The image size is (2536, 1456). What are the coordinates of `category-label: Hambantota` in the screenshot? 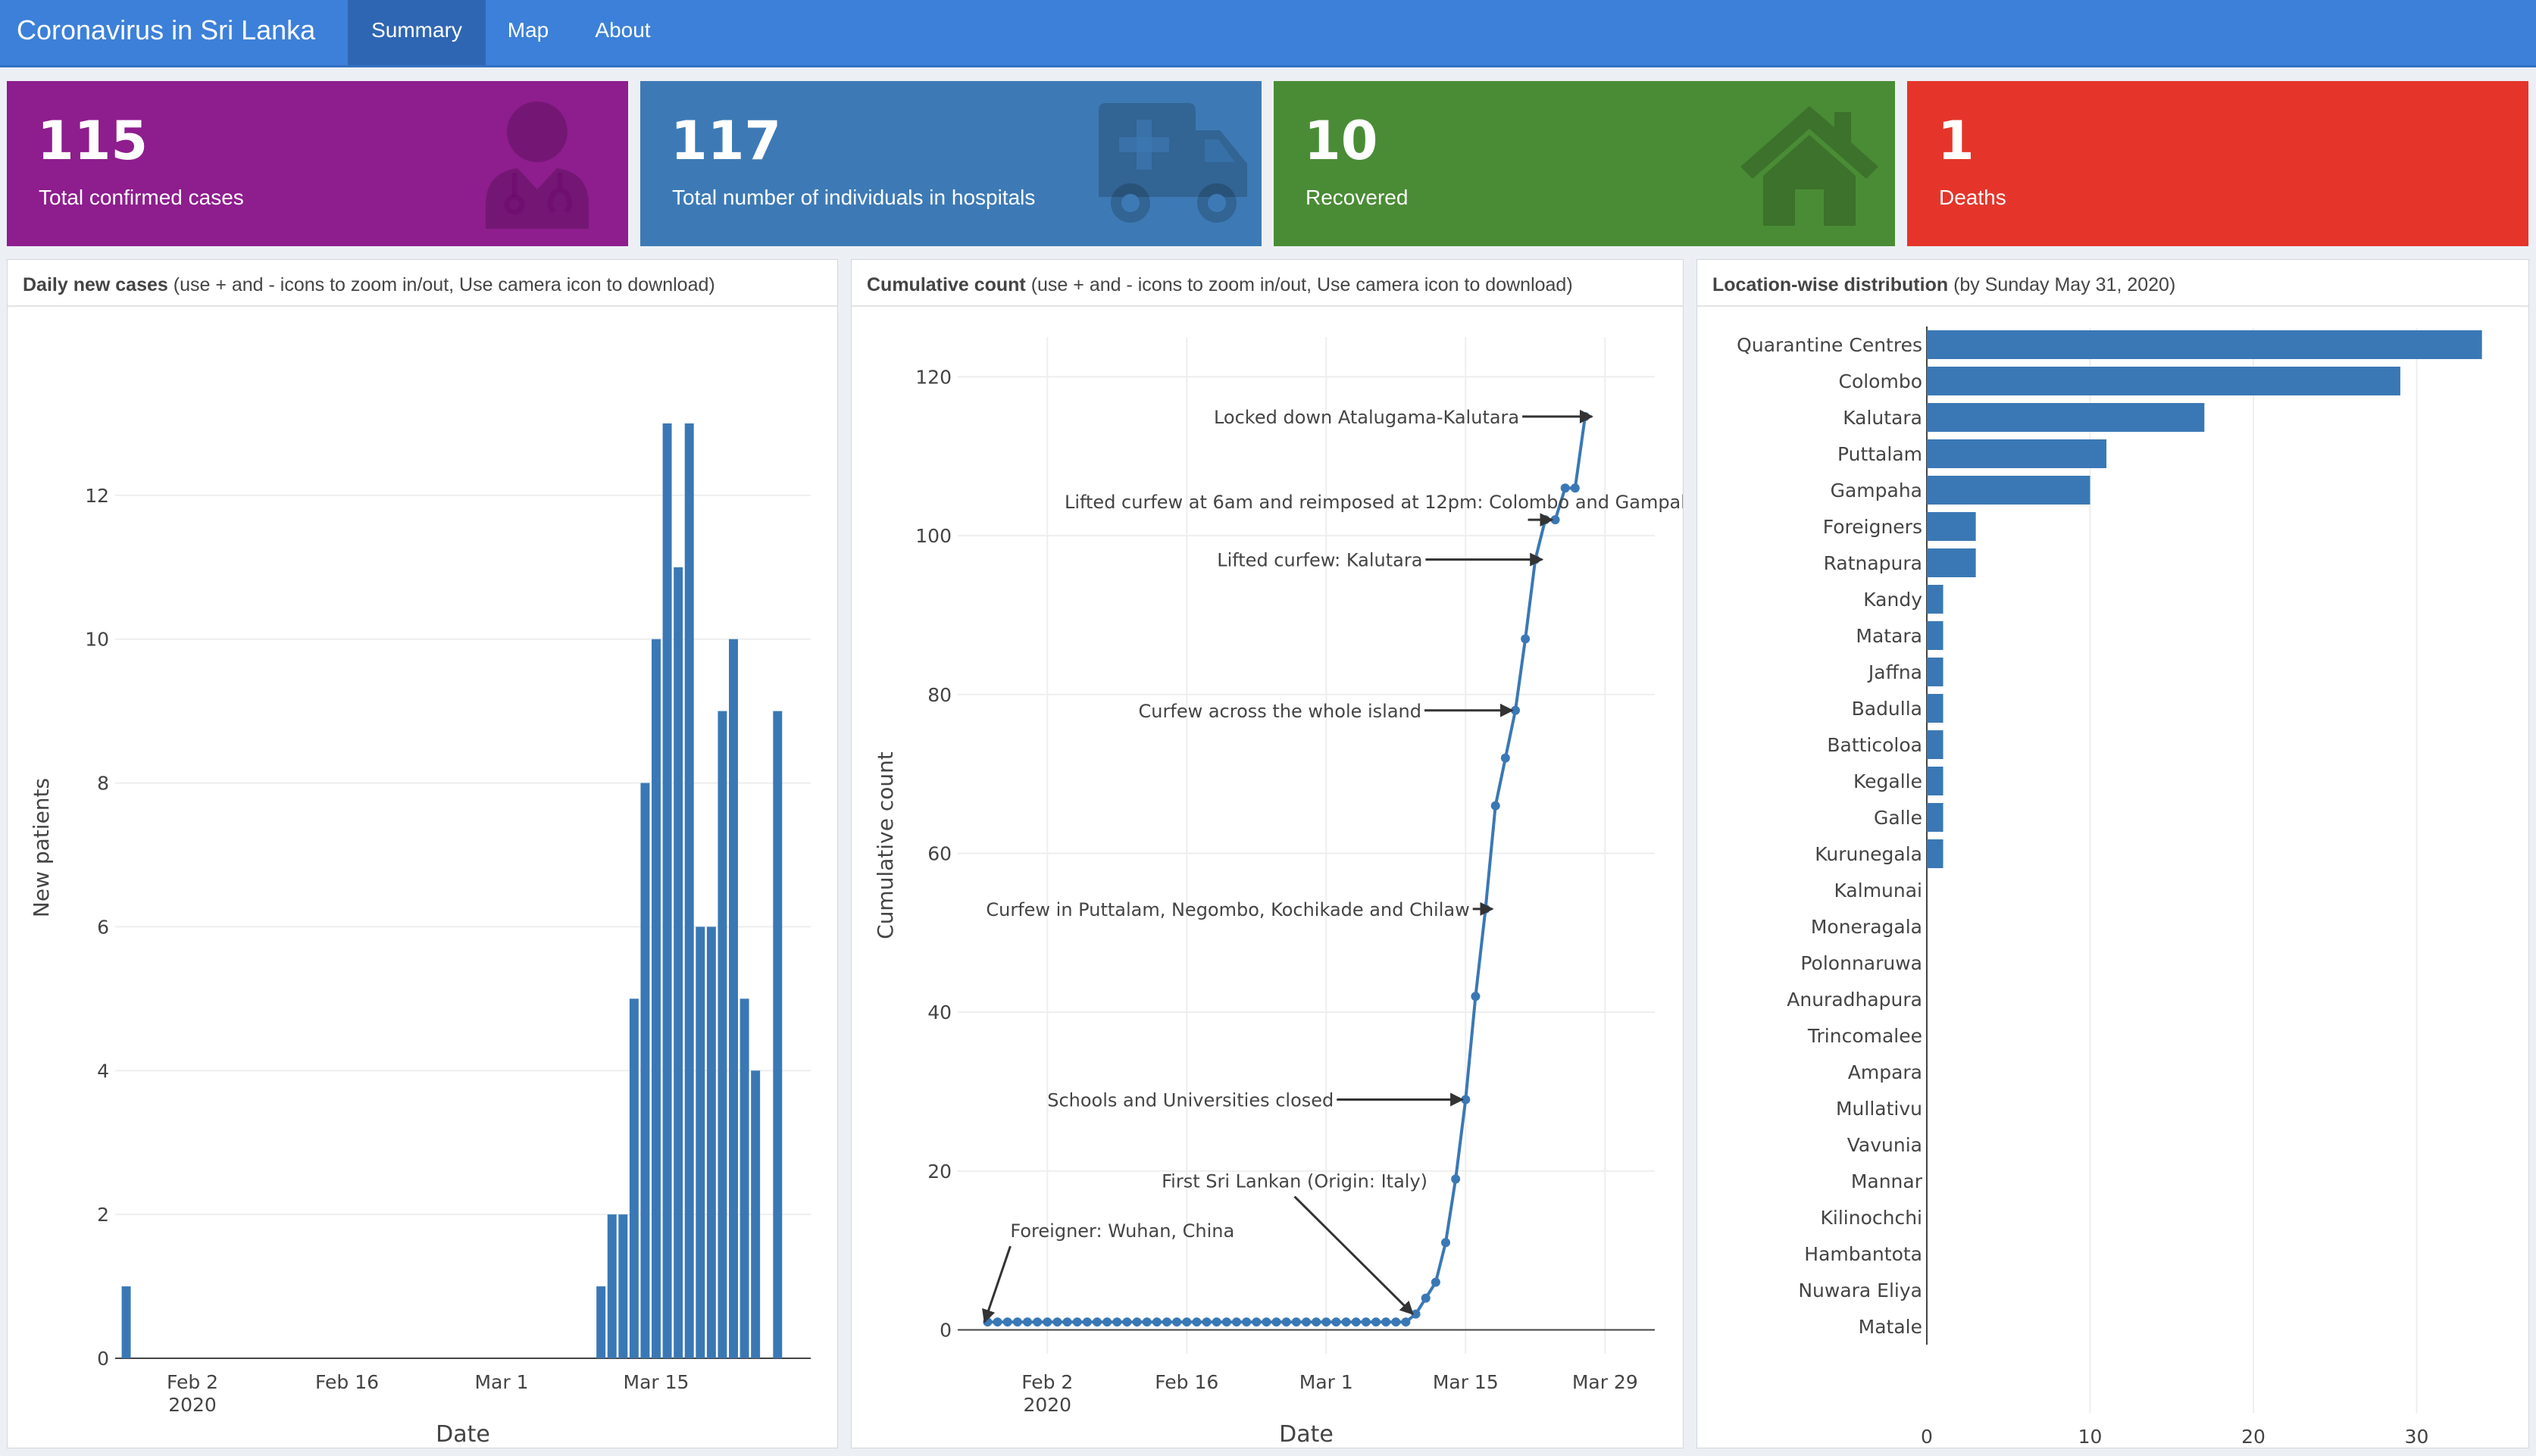 It's located at (1863, 1254).